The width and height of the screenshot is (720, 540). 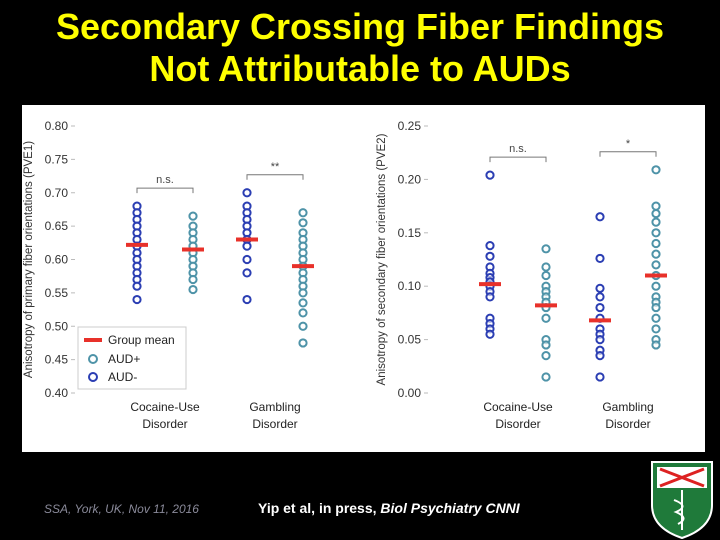 What do you see at coordinates (57, 393) in the screenshot?
I see `y-tick-label: 0.40` at bounding box center [57, 393].